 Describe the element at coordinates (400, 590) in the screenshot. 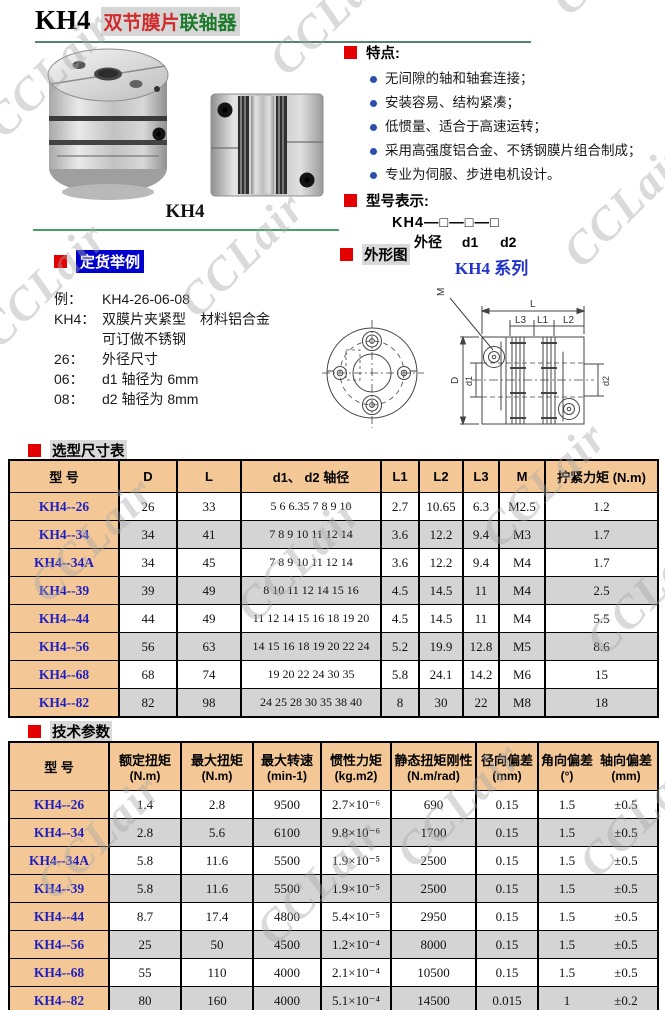

I see `value-cell: 4.5` at that location.